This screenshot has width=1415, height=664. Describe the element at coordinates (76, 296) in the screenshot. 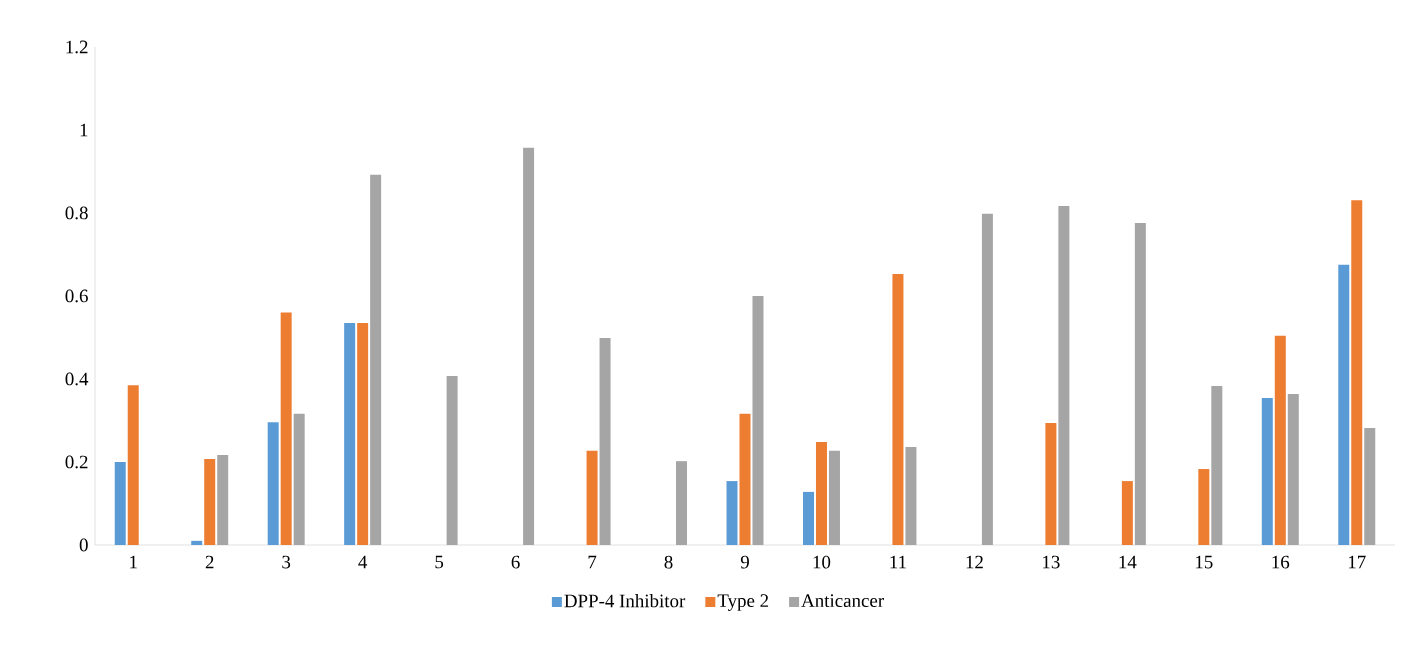

I see `y-tick-label: 0.6` at that location.